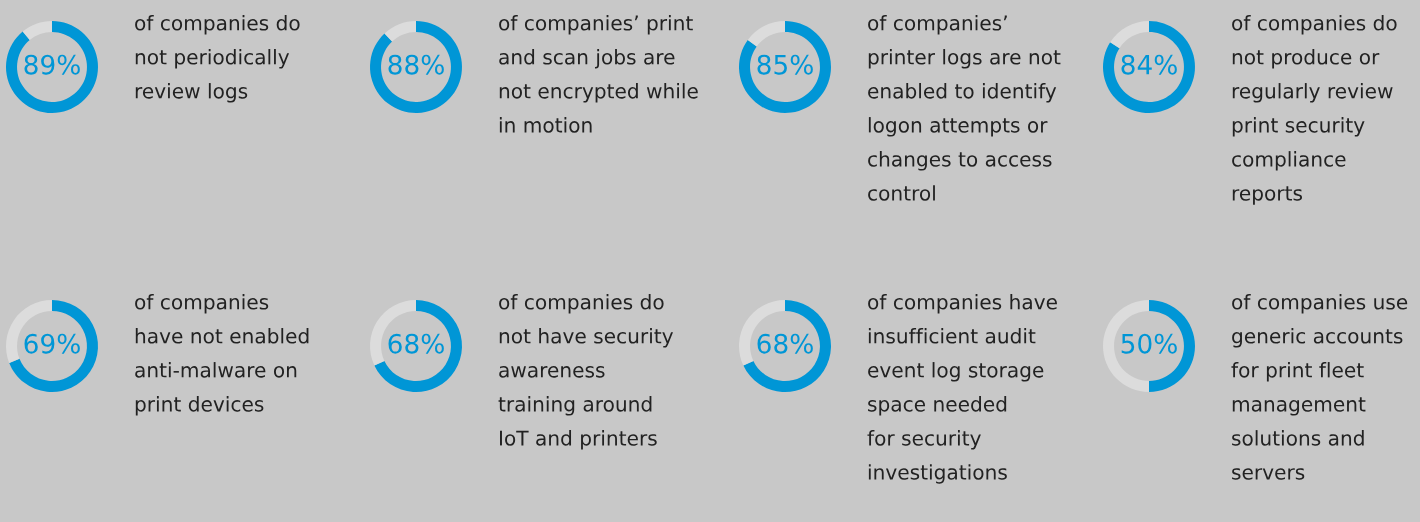 The height and width of the screenshot is (522, 1420). What do you see at coordinates (598, 74) in the screenshot?
I see `text: of companies’ print and scan jobs are not encrypted while in motion` at bounding box center [598, 74].